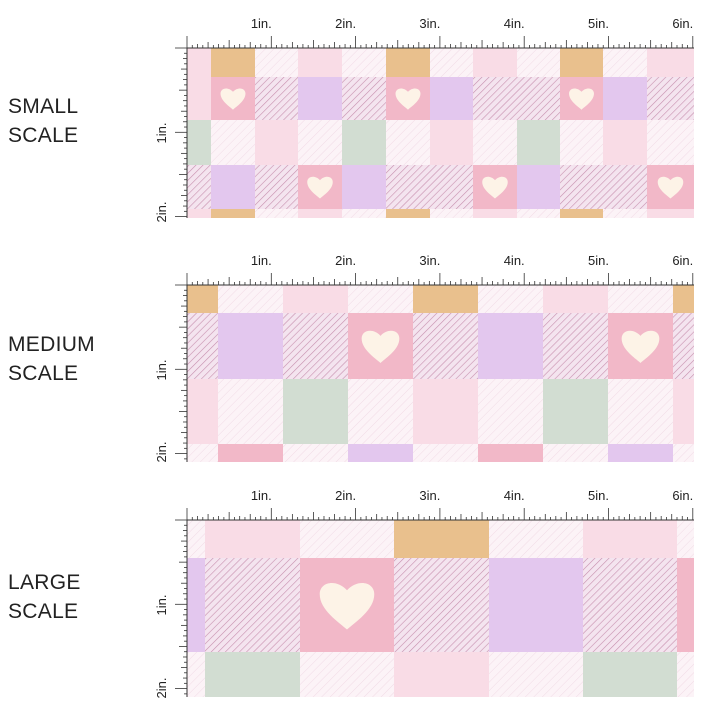 The image size is (720, 720). What do you see at coordinates (43, 373) in the screenshot?
I see `medium-label-line-2: SCALE` at bounding box center [43, 373].